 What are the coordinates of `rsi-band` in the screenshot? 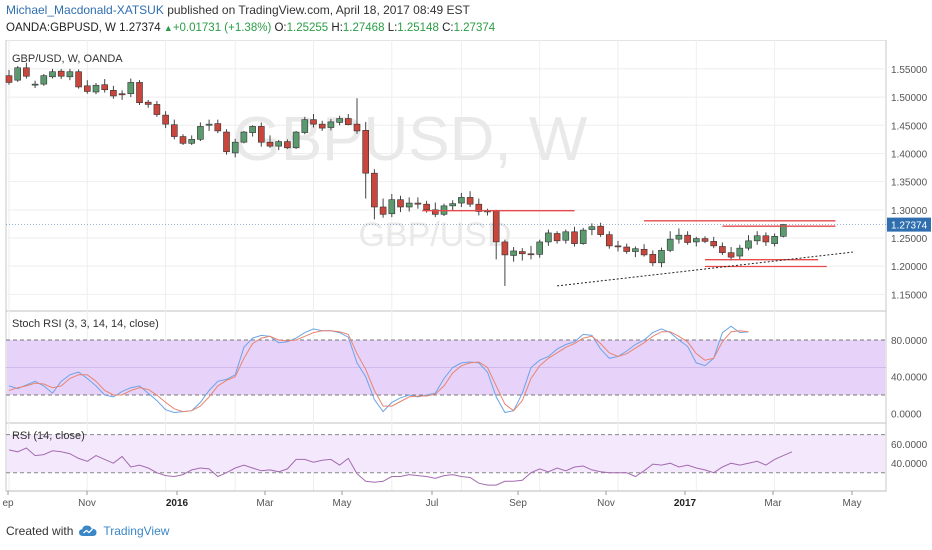 It's located at (446, 453).